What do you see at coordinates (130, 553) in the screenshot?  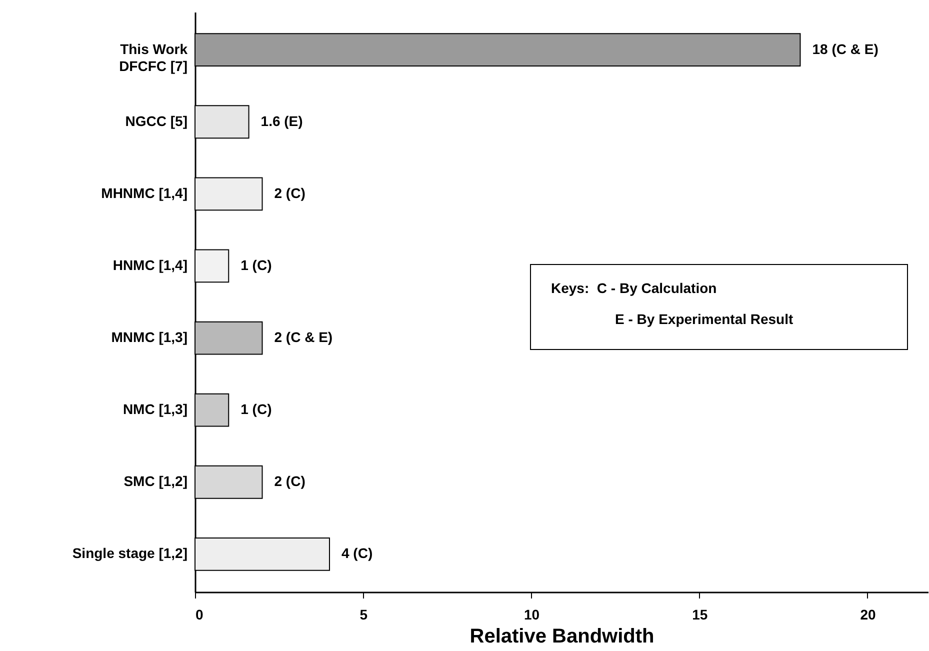 I see `y-tick-label: Single stage [1,2]` at bounding box center [130, 553].